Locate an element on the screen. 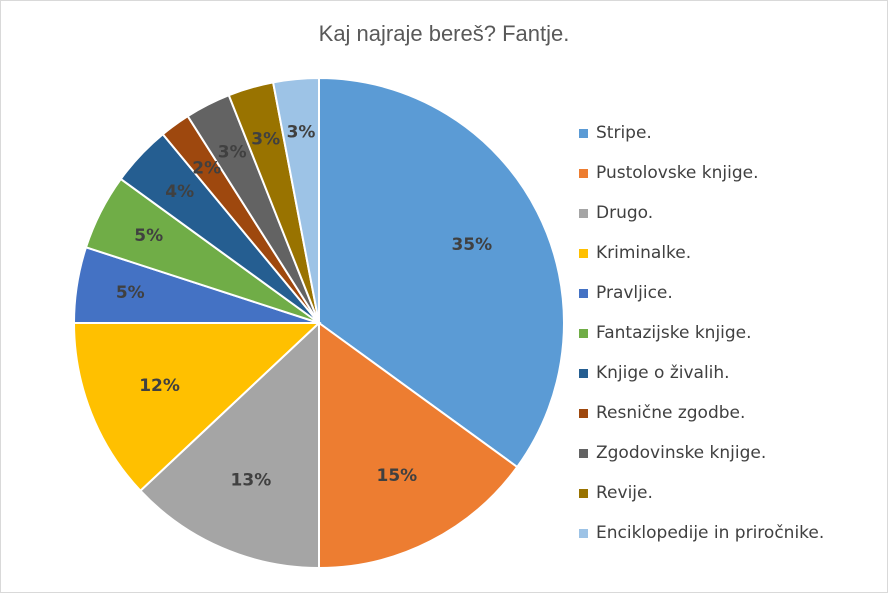 Image resolution: width=888 pixels, height=593 pixels. legend-label: Drugo. is located at coordinates (625, 213).